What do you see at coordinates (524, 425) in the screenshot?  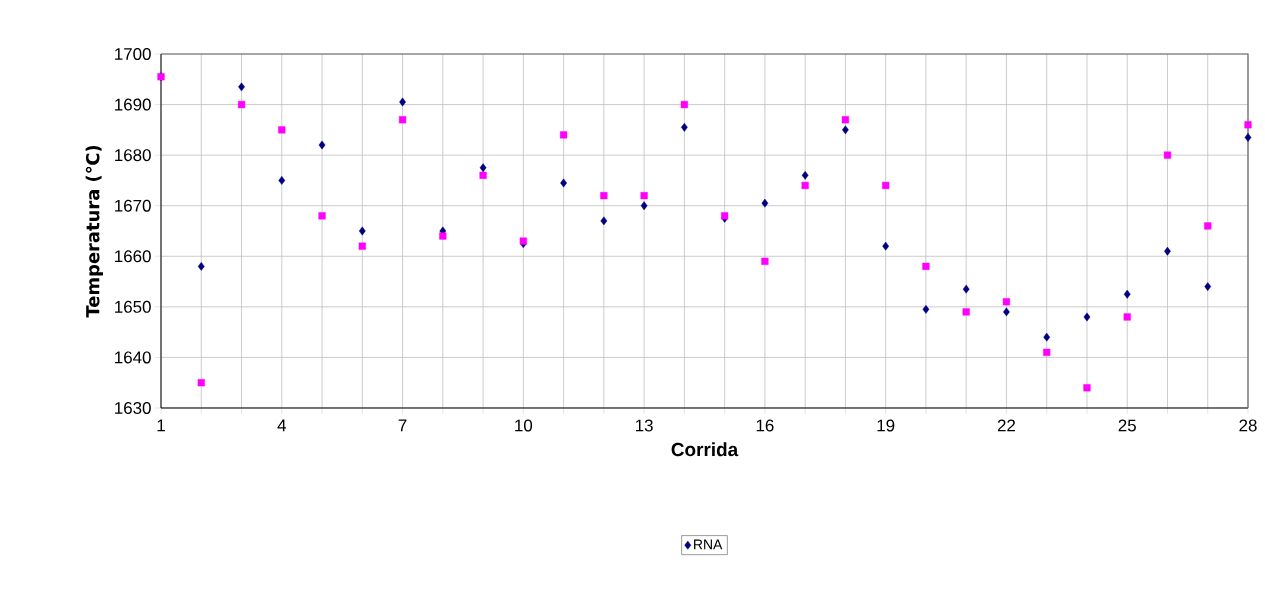 I see `x-tick-label: 10` at bounding box center [524, 425].